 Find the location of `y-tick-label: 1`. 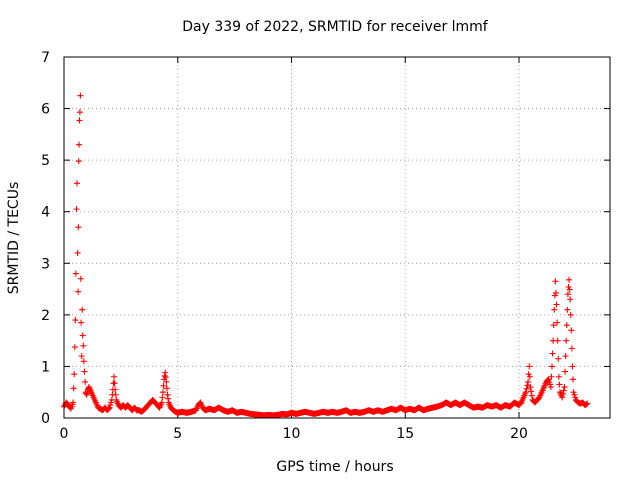

y-tick-label: 1 is located at coordinates (45, 367).